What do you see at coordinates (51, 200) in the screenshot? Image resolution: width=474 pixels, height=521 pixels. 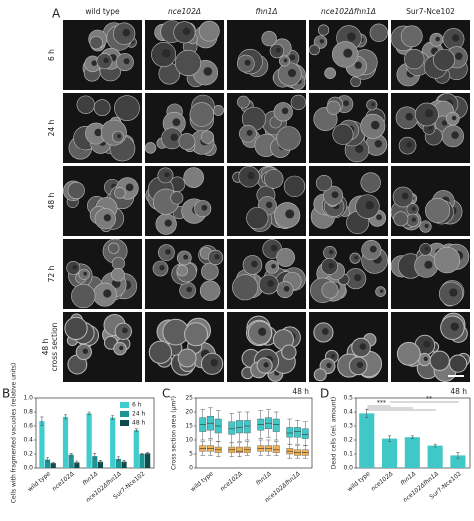 I see `row-label: 48 h` at bounding box center [51, 200].